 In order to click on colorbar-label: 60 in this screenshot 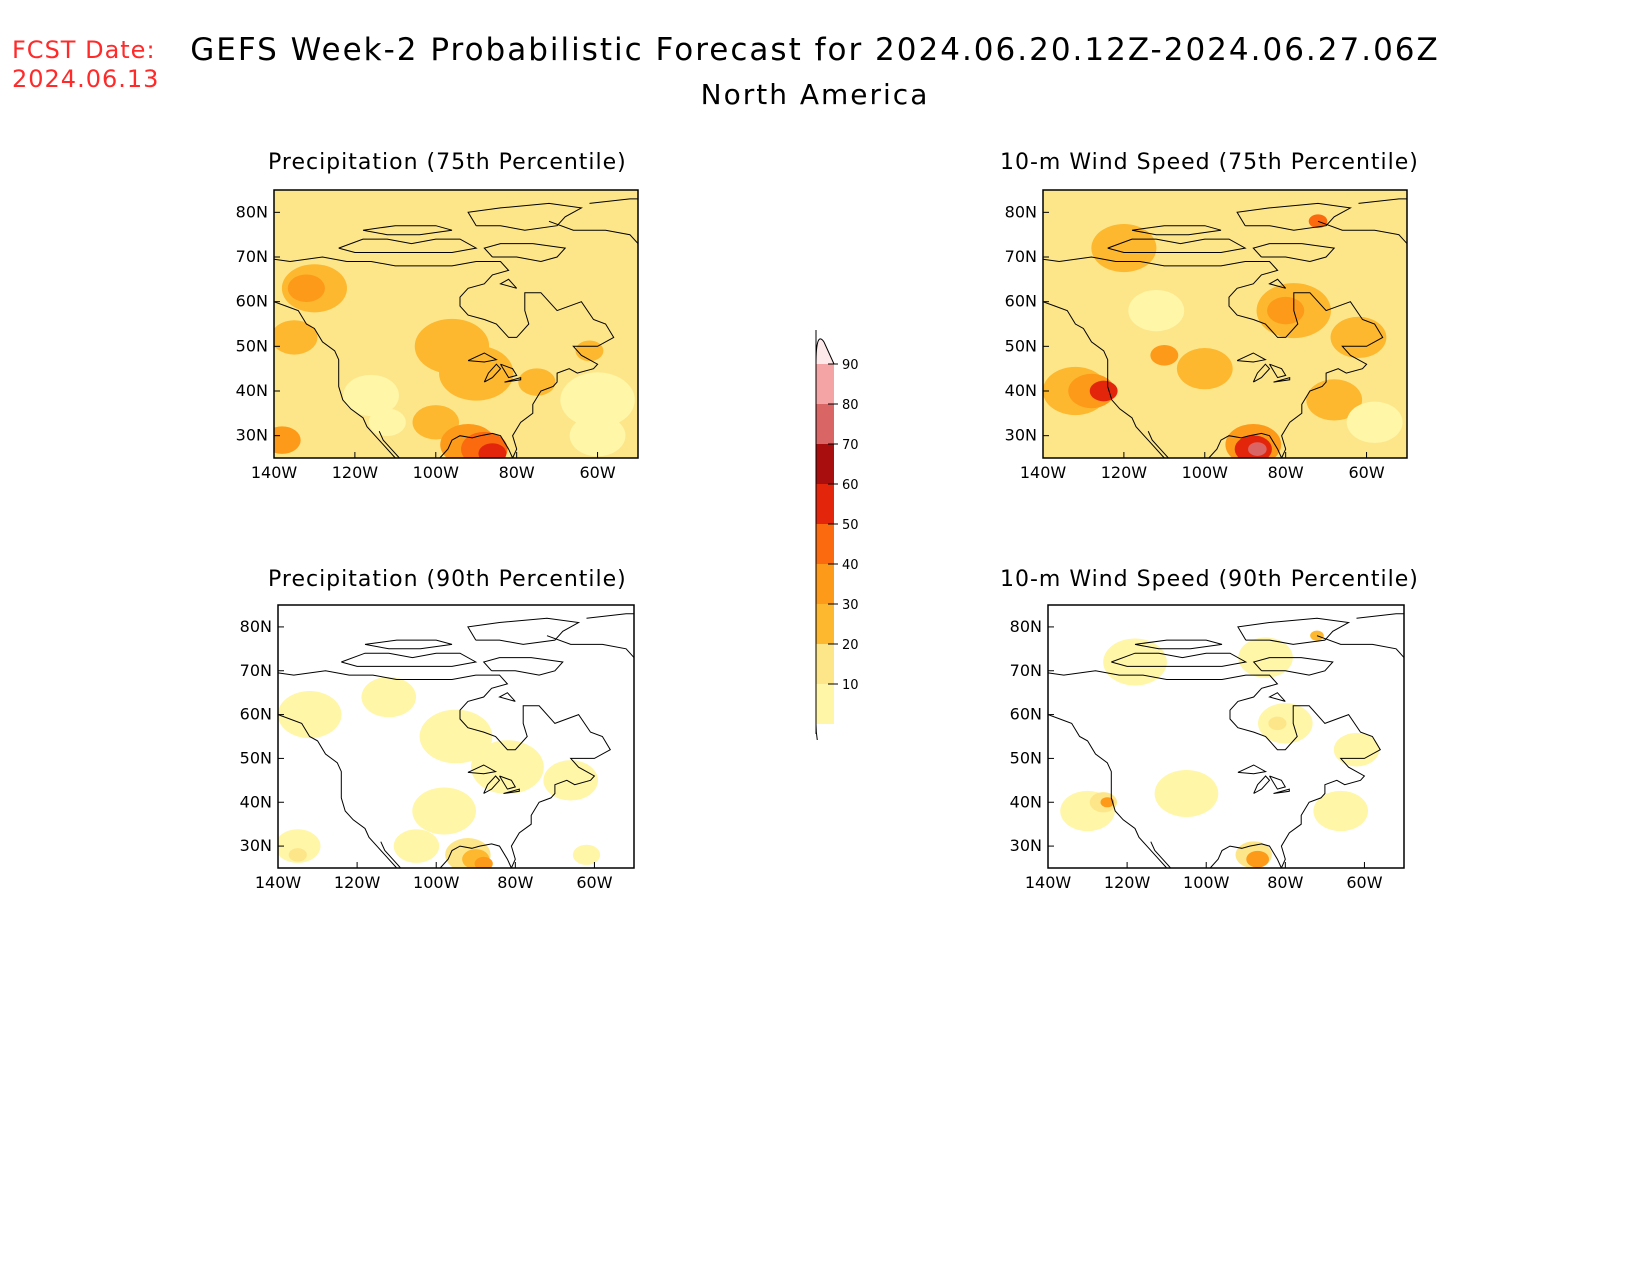, I will do `click(850, 485)`.